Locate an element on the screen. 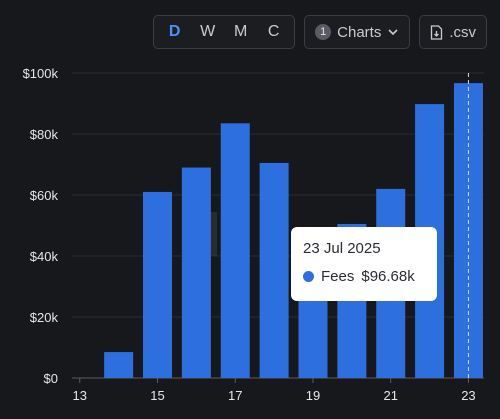 The height and width of the screenshot is (419, 500). chart-tooltip: 23 Jul 2025 Fees $96.68k is located at coordinates (364, 264).